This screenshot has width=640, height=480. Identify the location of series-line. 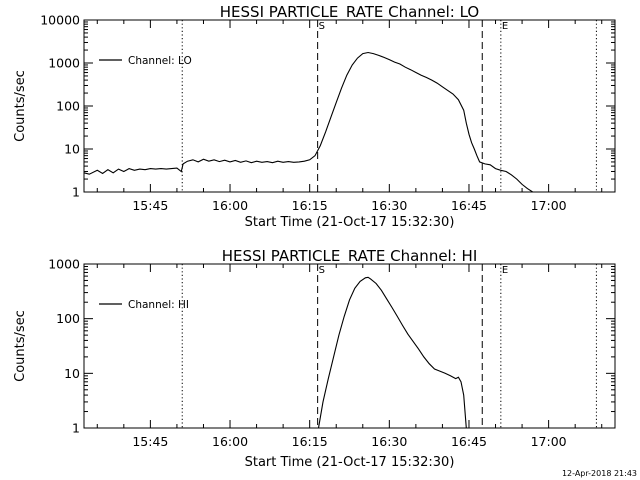
(392, 352).